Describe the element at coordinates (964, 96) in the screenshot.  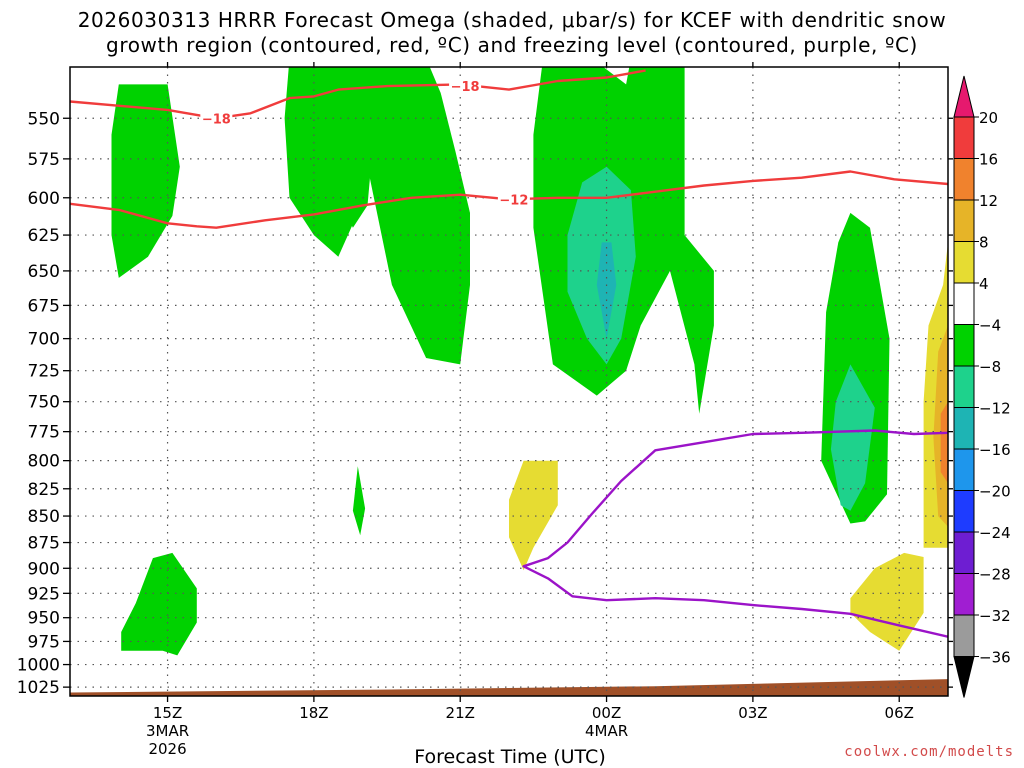
I see `colorbar-top-arrow` at that location.